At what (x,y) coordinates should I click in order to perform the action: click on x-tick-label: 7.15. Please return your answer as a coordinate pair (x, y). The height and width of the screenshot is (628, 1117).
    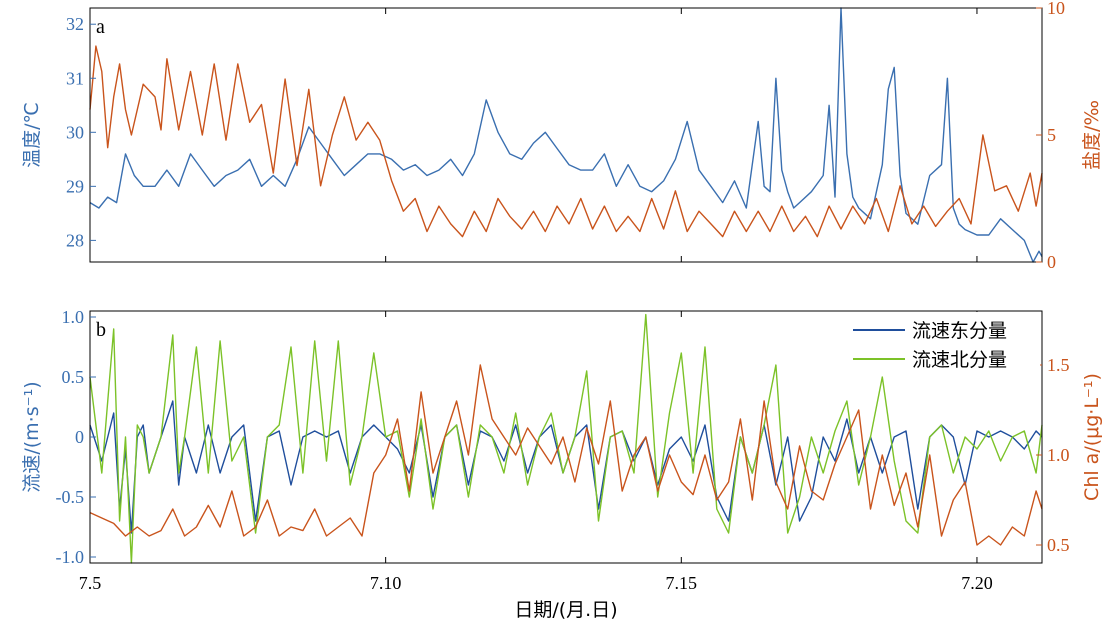
    Looking at the image, I should click on (682, 583).